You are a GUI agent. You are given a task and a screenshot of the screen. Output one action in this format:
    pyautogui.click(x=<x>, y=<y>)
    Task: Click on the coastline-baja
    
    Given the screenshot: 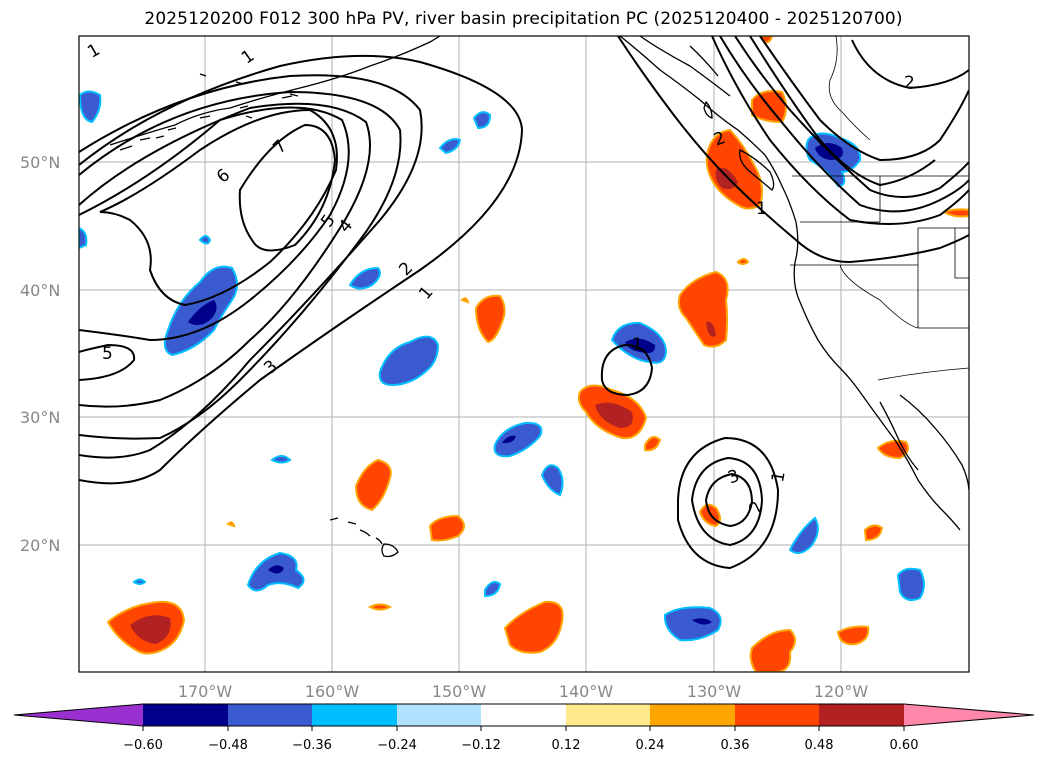 What is the action you would take?
    pyautogui.click(x=910, y=461)
    